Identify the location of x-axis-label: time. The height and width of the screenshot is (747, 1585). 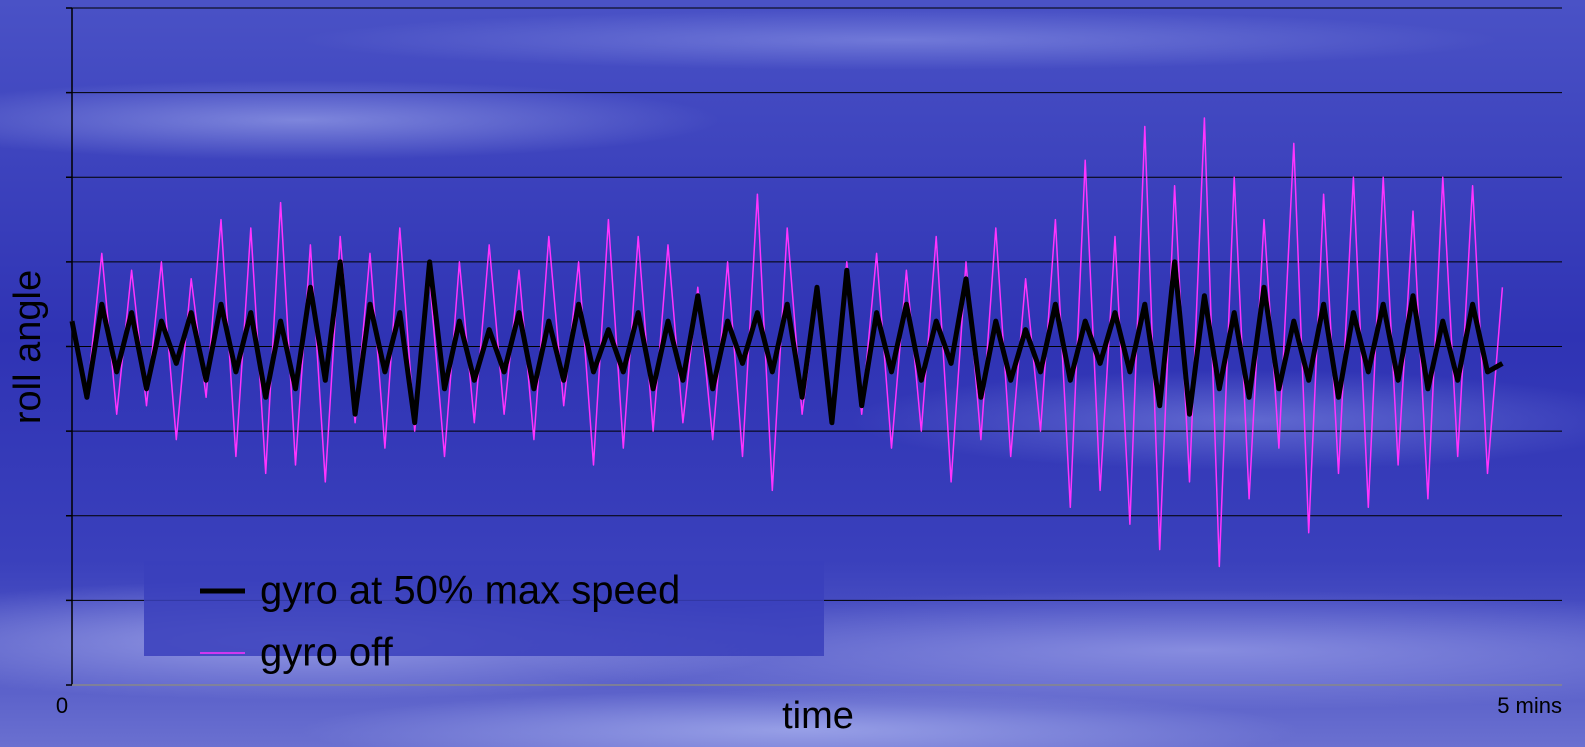
(818, 716).